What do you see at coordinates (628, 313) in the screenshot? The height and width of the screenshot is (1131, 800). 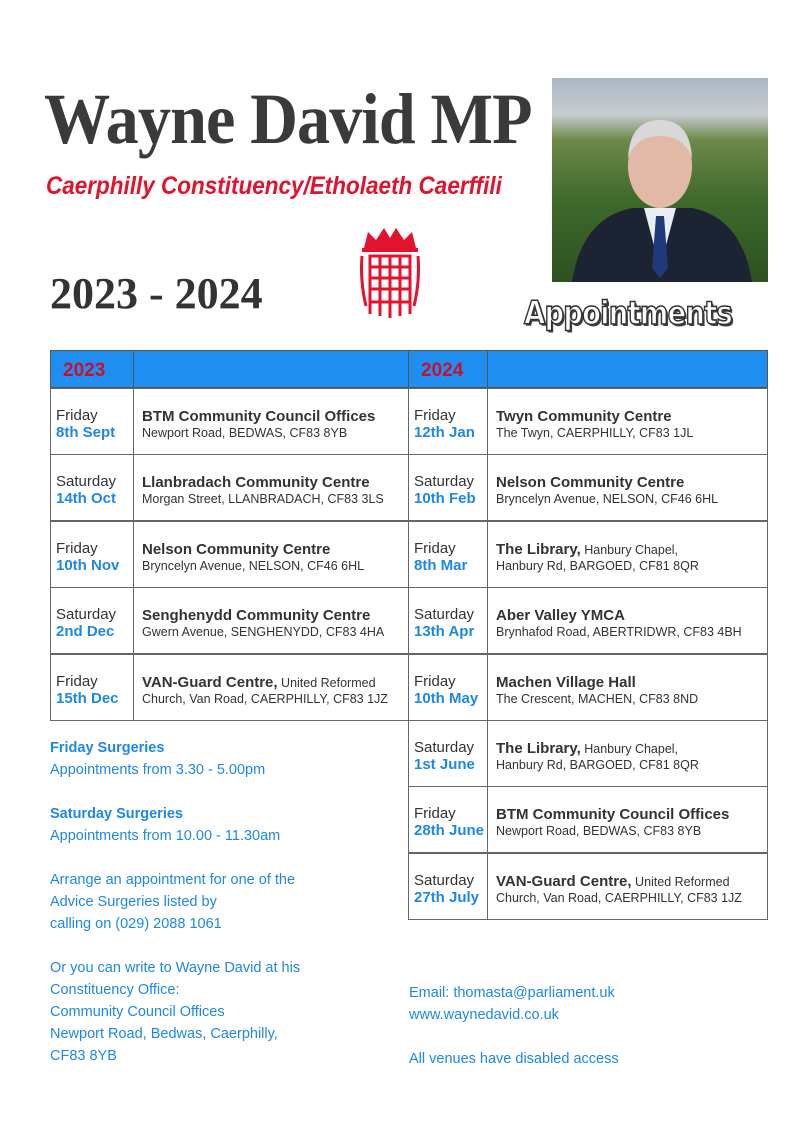 I see `appointments-heading: Appointments` at bounding box center [628, 313].